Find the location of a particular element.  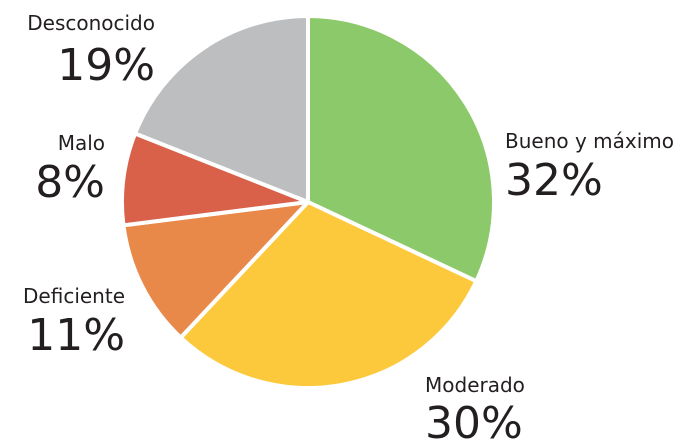

slice-value: 30% is located at coordinates (474, 420).